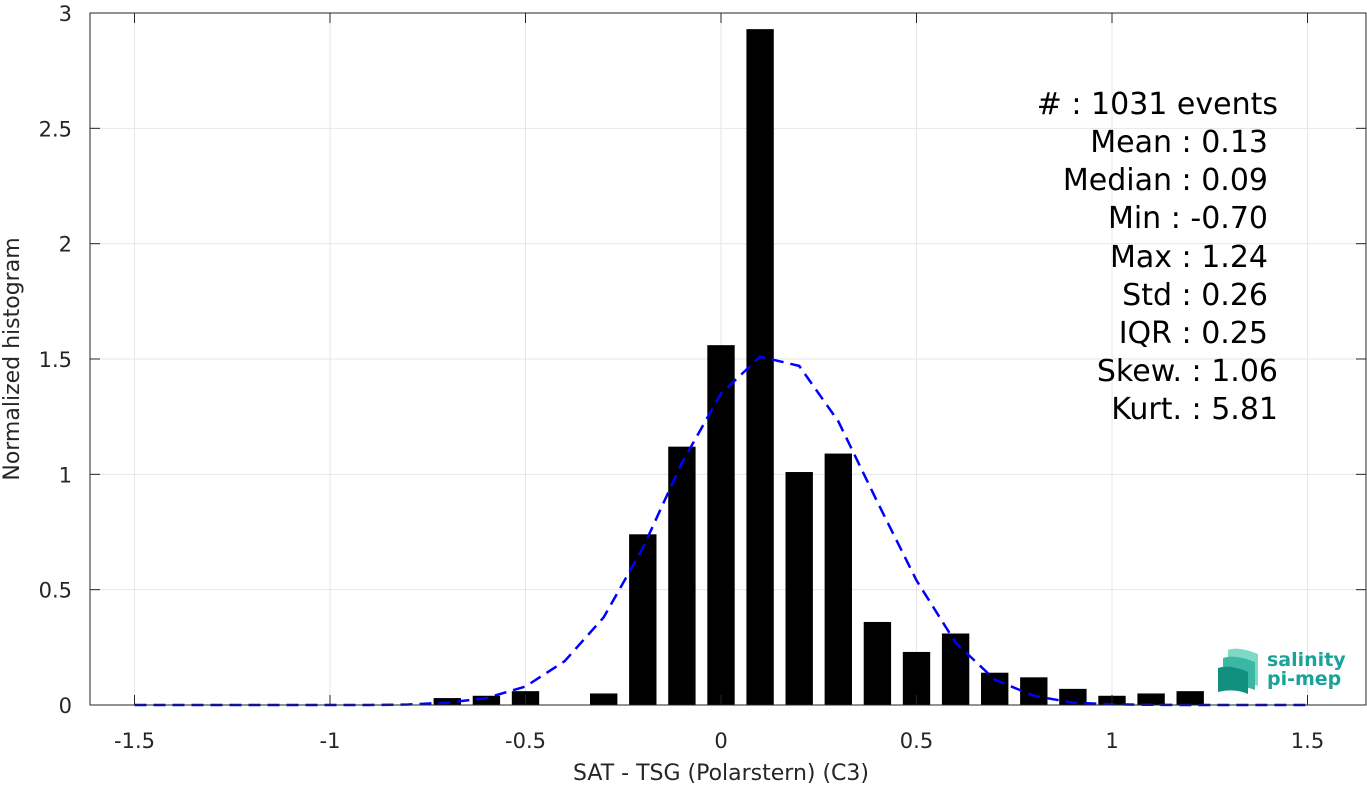 This screenshot has height=785, width=1367. Describe the element at coordinates (1194, 409) in the screenshot. I see `stat-kurt: Kurt. : 5.81` at that location.